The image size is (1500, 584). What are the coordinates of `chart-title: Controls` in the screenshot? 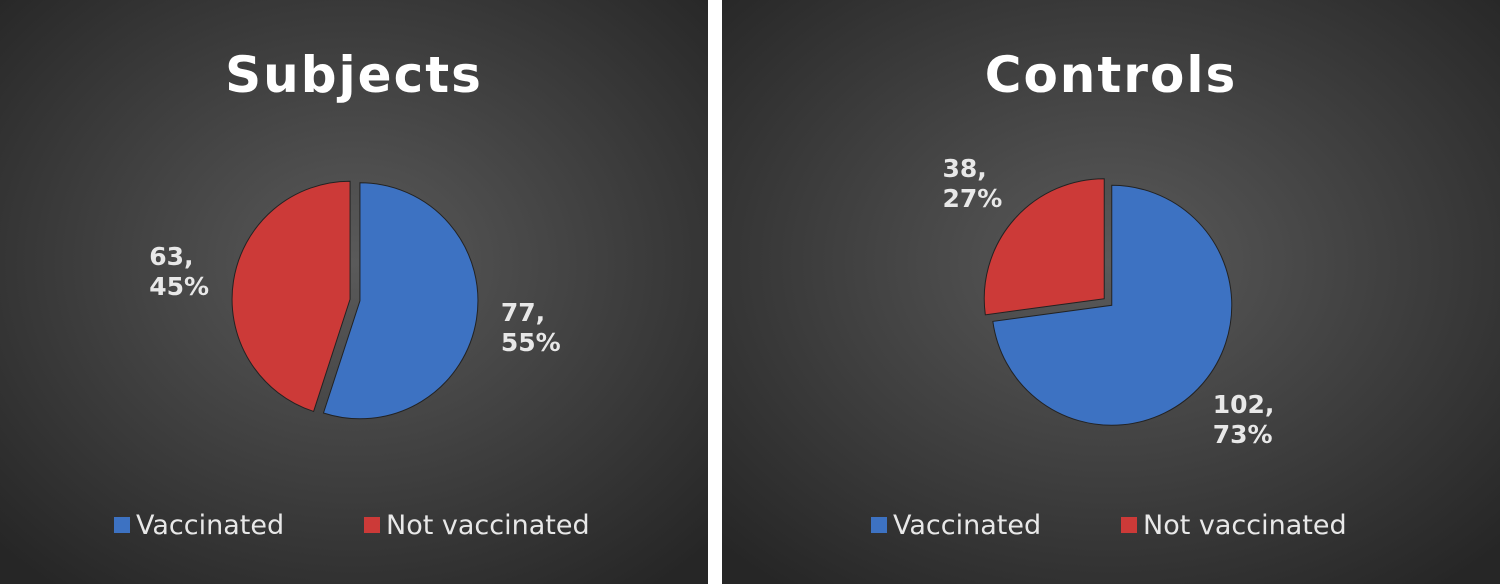 It's located at (1111, 75).